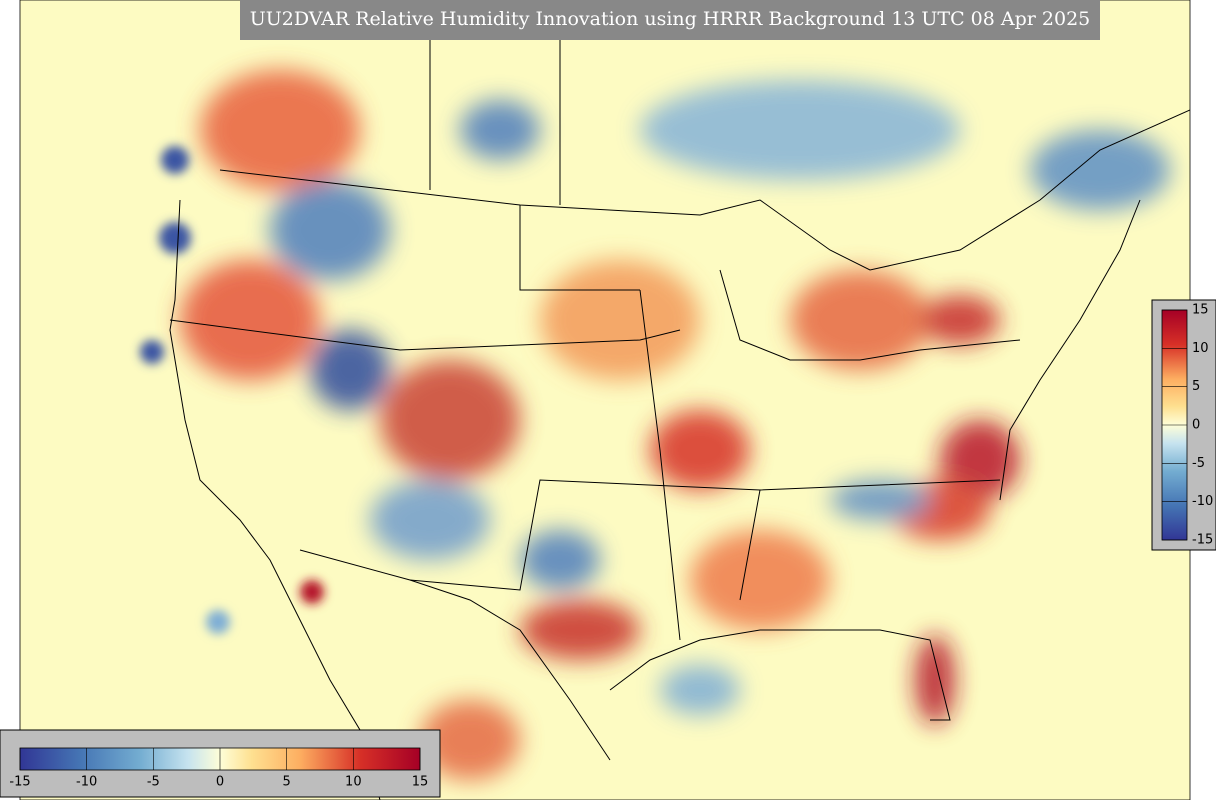  I want to click on title-box, so click(670, 20).